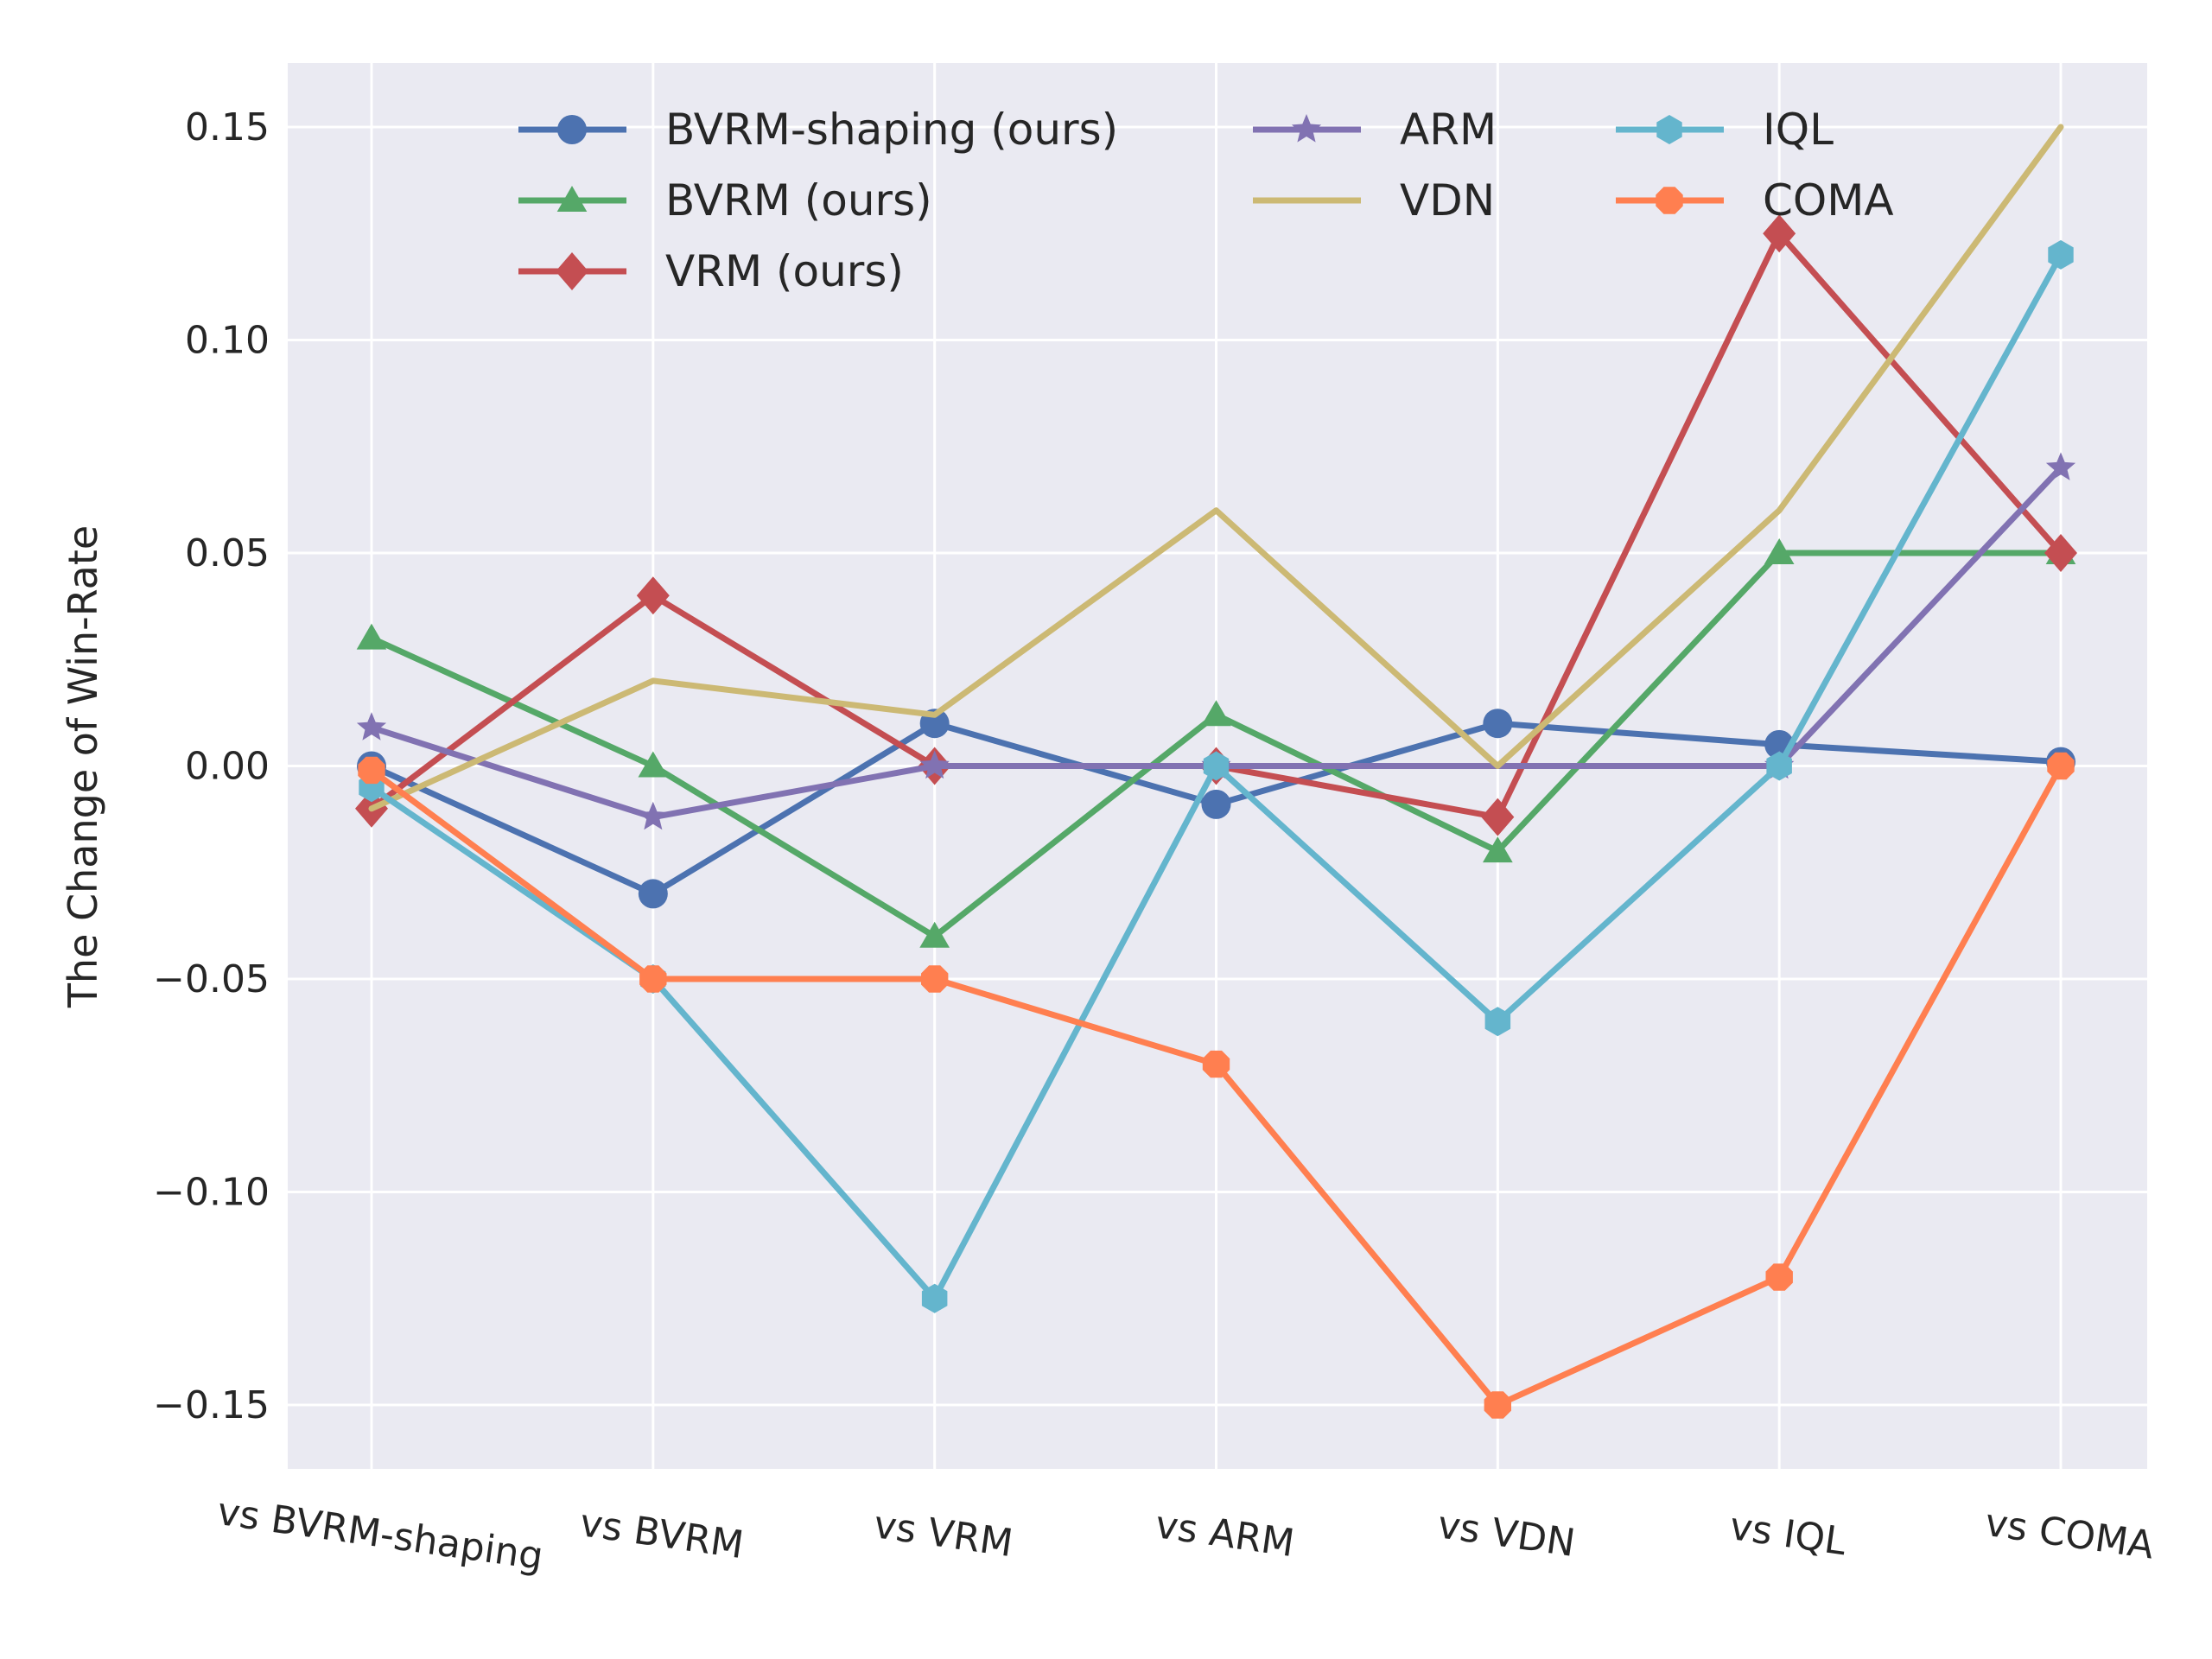 The width and height of the screenshot is (2212, 1659). Describe the element at coordinates (211, 1405) in the screenshot. I see `y-tick-label: −0.15` at that location.